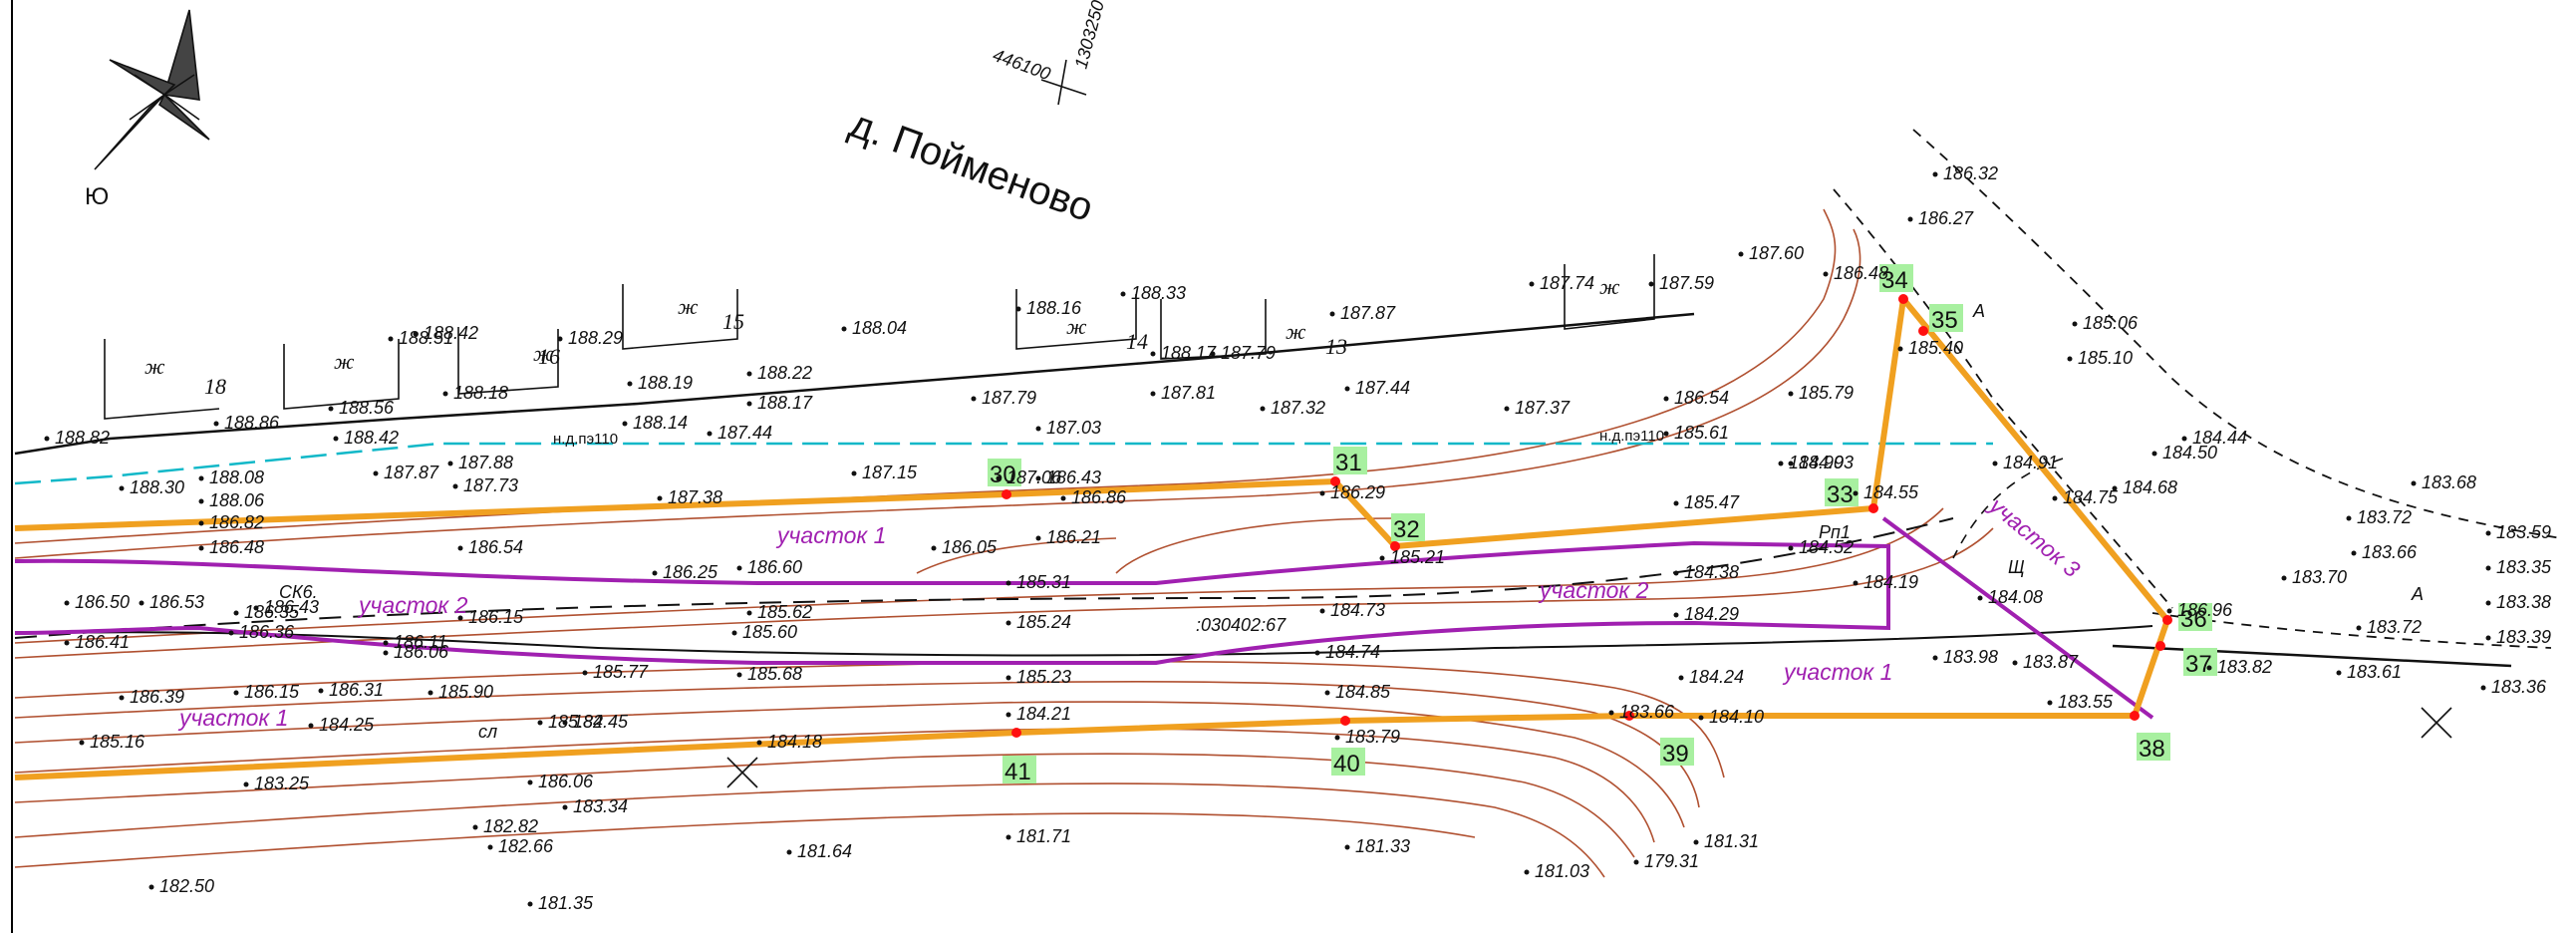  I want to click on road-boundary, so click(1003, 463).